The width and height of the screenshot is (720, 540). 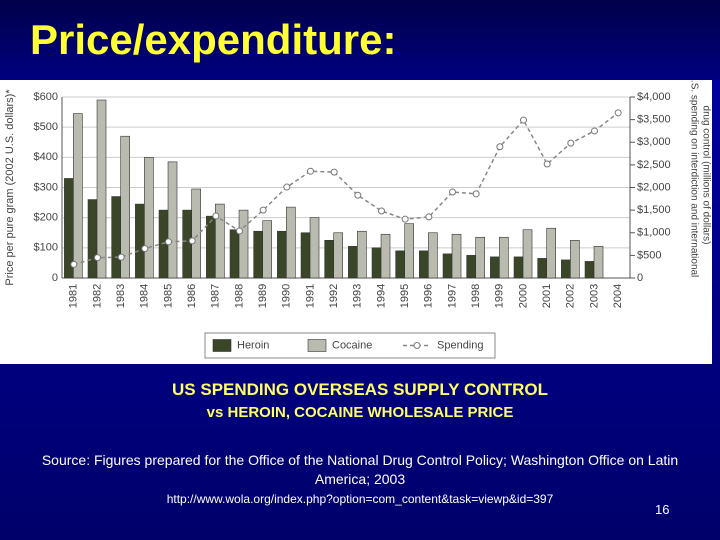 What do you see at coordinates (46, 157) in the screenshot?
I see `y-tick-label: $400` at bounding box center [46, 157].